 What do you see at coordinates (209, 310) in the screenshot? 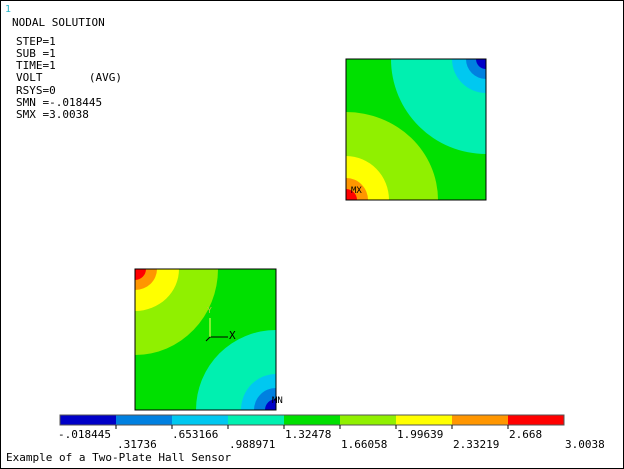
I see `triad-y-label: Y` at bounding box center [209, 310].